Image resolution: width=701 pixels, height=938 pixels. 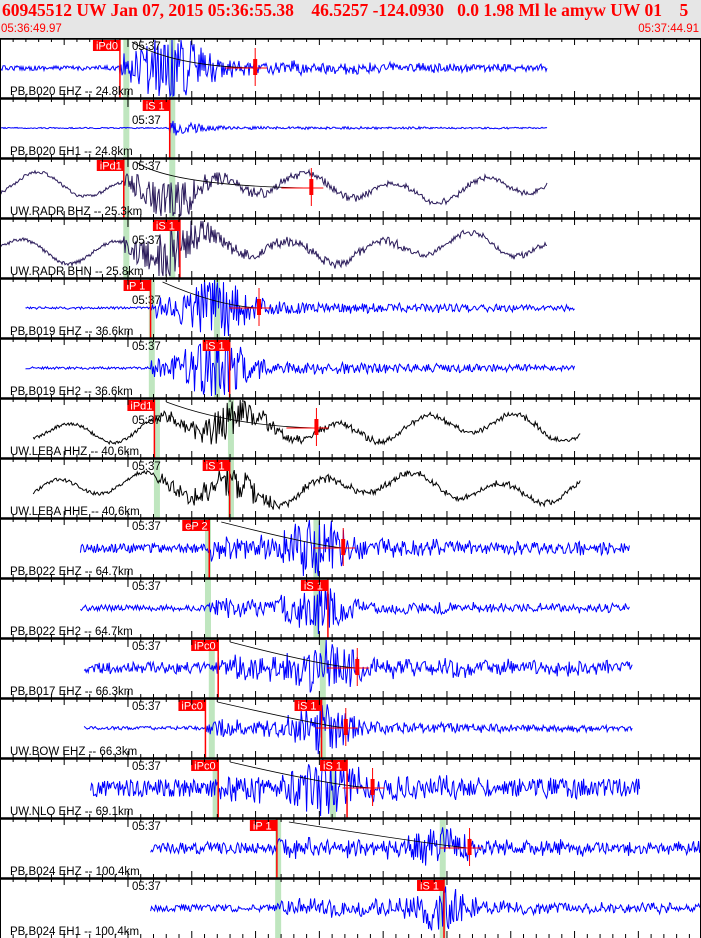 I want to click on trace-panel: 05:37 iS 1 PB.B020 EH1 -- 24.8km, so click(x=350, y=127).